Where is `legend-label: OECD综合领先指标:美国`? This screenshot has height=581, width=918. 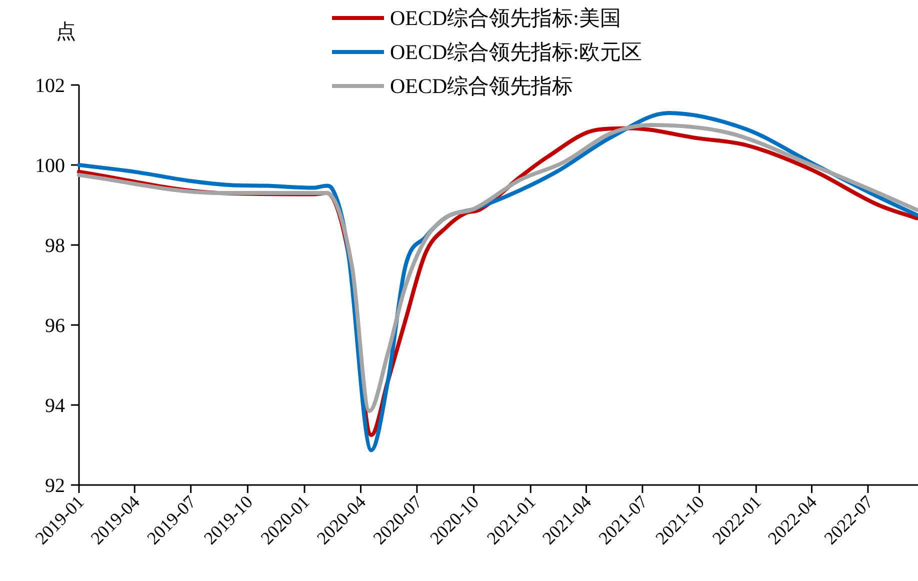 legend-label: OECD综合领先指标:美国 is located at coordinates (505, 18).